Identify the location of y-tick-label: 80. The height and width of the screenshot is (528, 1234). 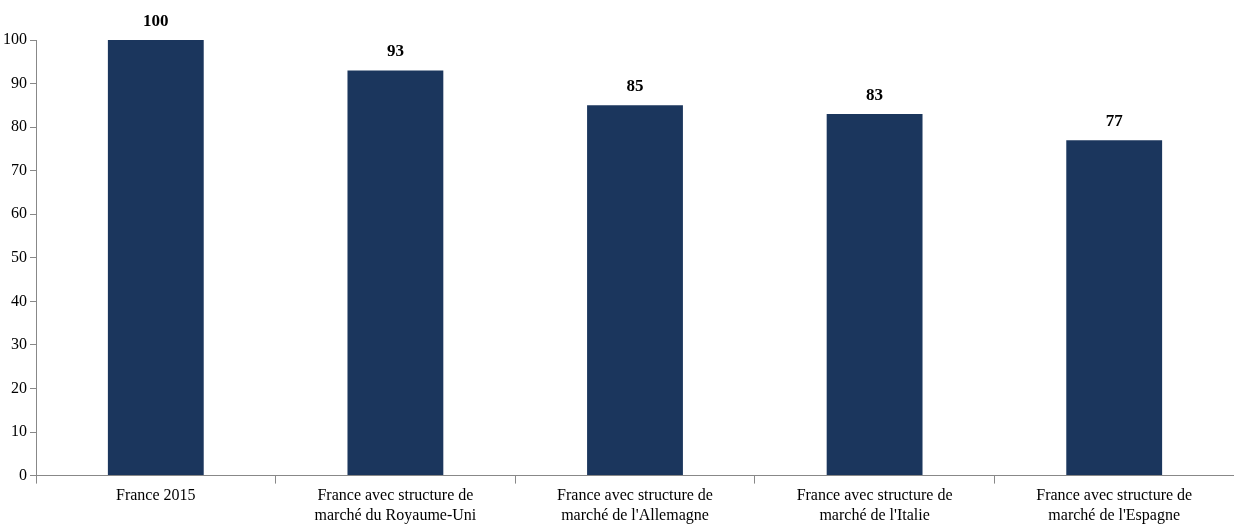
(19, 126).